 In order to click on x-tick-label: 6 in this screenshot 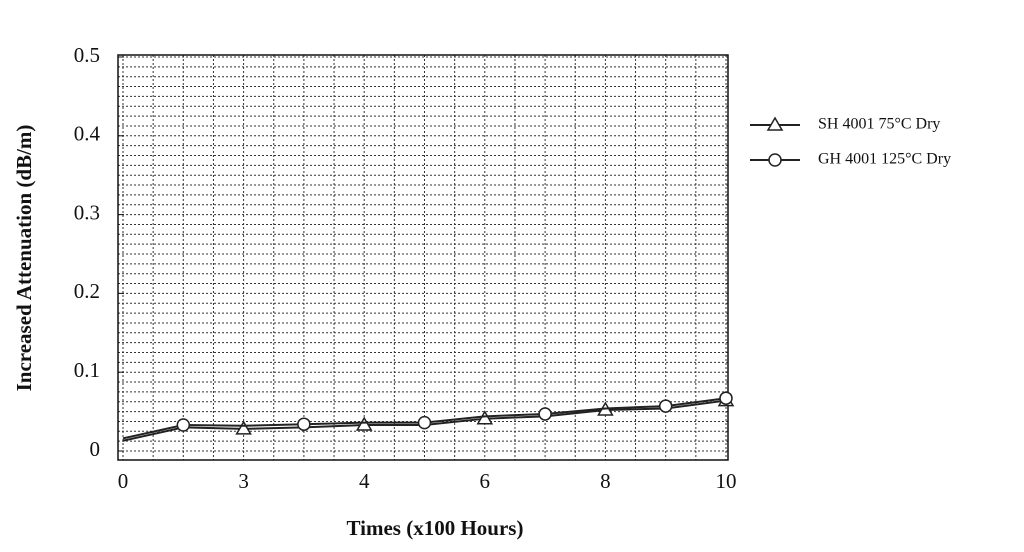, I will do `click(485, 481)`.